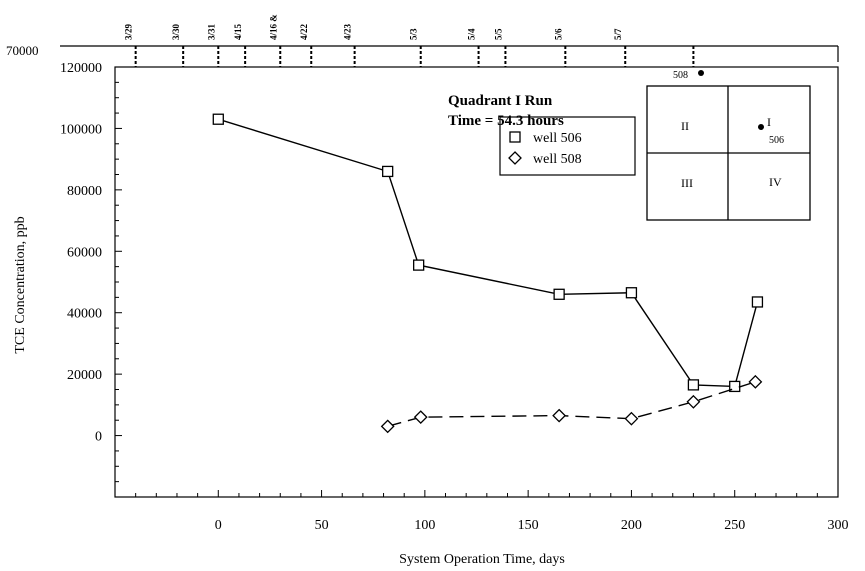  What do you see at coordinates (348, 31) in the screenshot?
I see `top-date-label: 4/23` at bounding box center [348, 31].